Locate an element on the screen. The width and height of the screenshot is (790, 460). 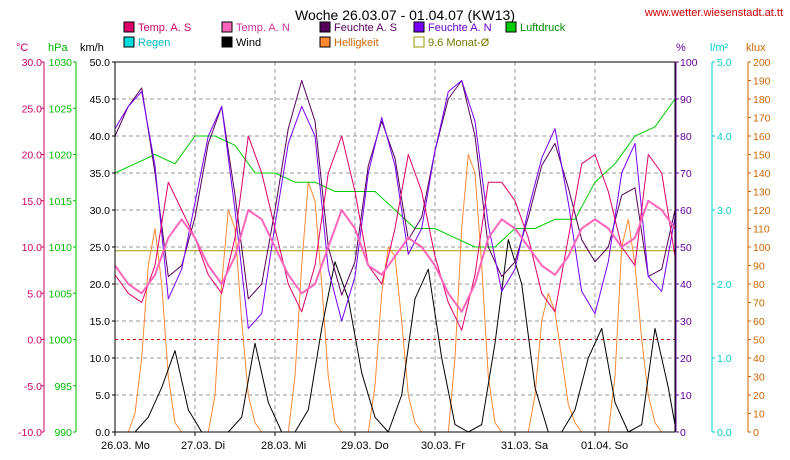
wind-tick-label: 45.0 is located at coordinates (100, 100).